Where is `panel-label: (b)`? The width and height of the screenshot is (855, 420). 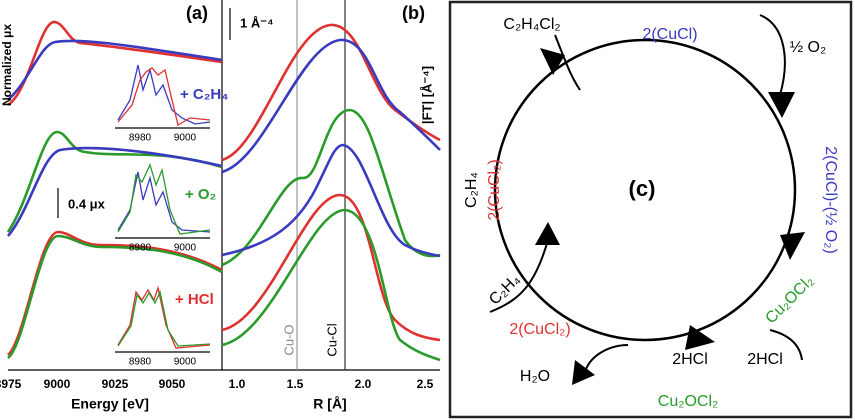
panel-label: (b) is located at coordinates (413, 13).